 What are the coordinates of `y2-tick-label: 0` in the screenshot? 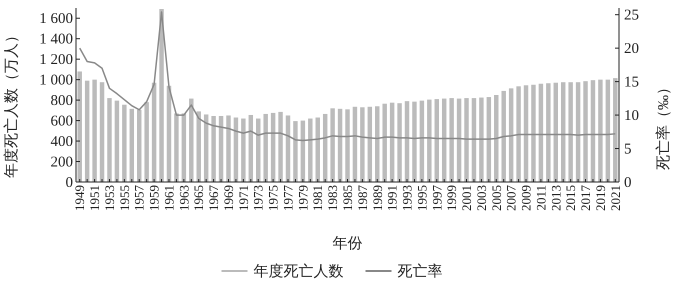 It's located at (628, 183).